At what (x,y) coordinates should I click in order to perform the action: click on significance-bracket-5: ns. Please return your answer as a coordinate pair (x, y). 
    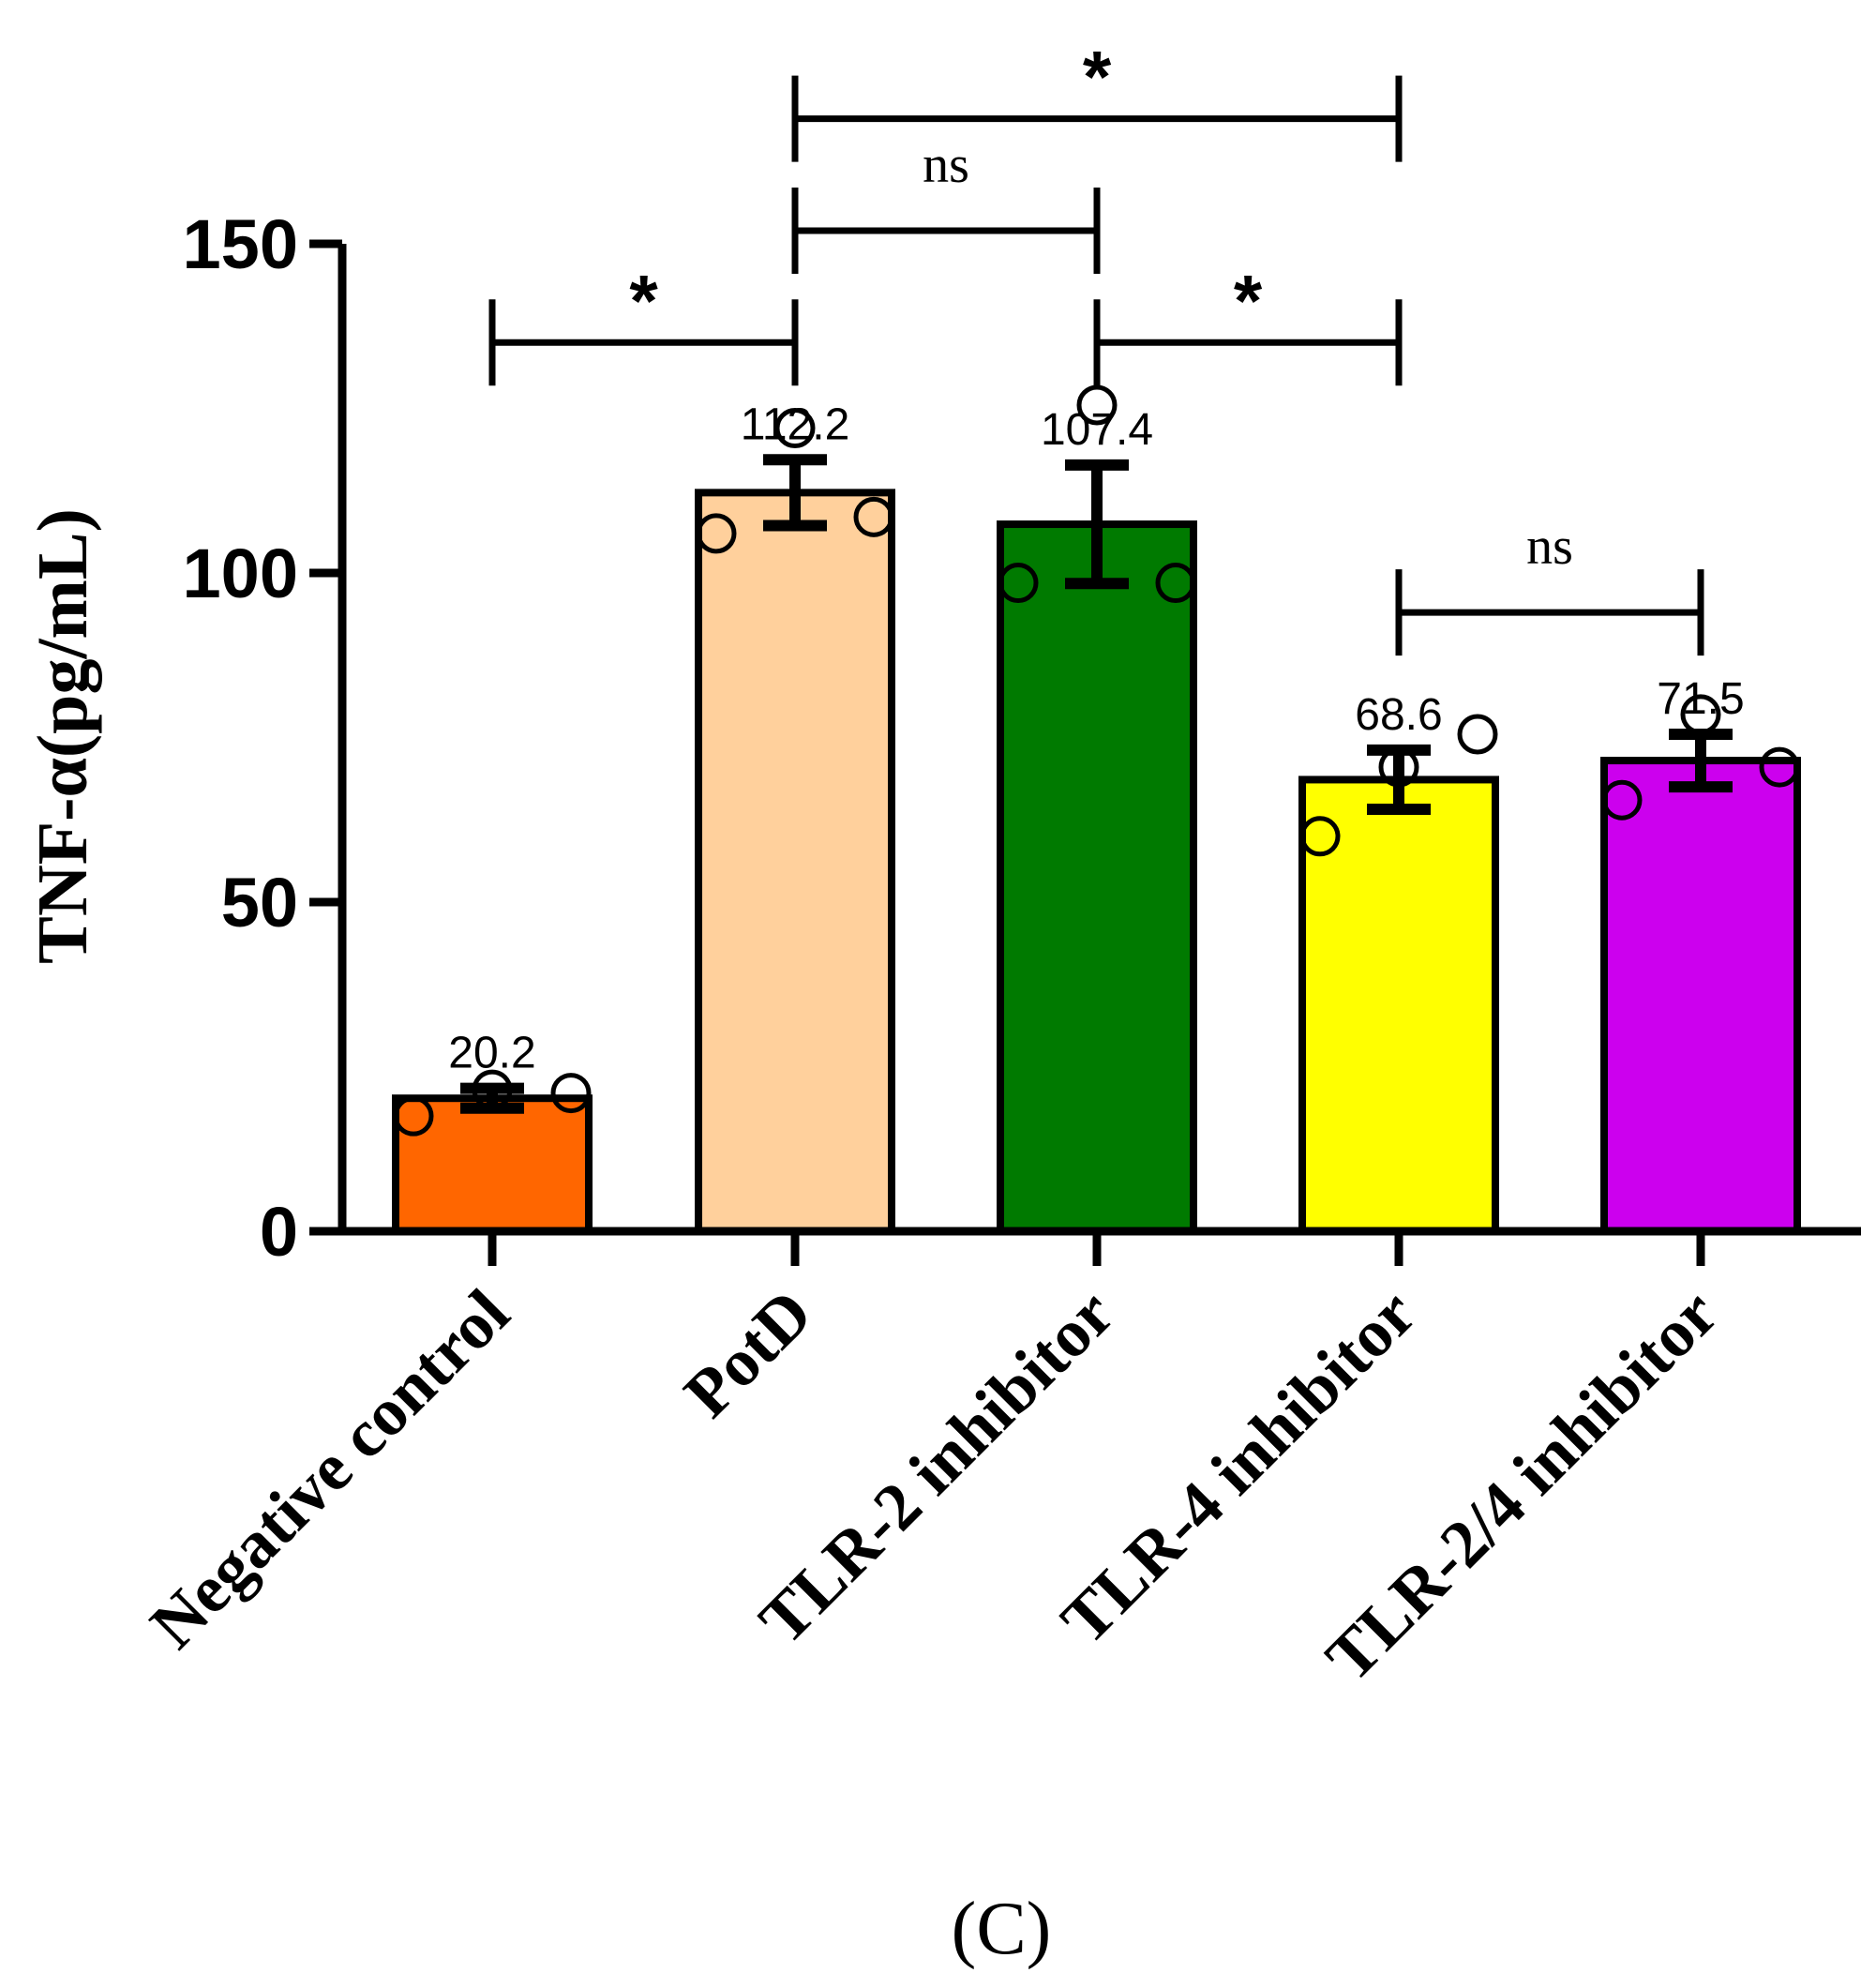
    Looking at the image, I should click on (1549, 587).